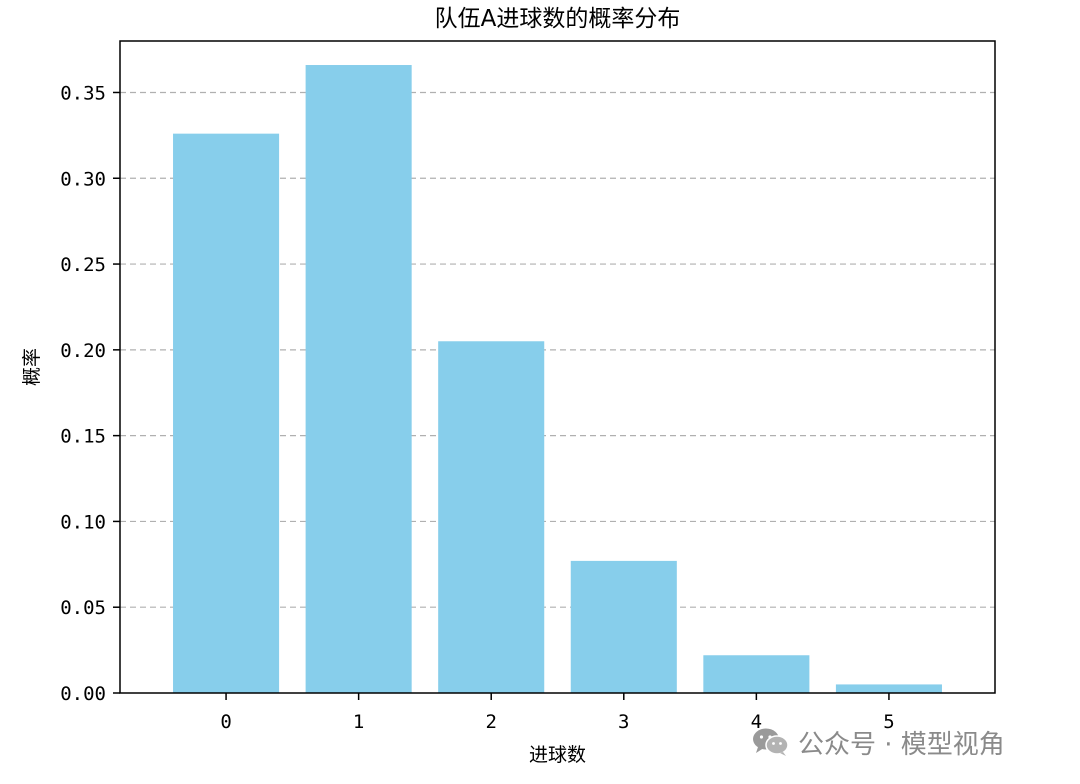 The image size is (1080, 784). I want to click on y-tick-label: 0.00, so click(83, 694).